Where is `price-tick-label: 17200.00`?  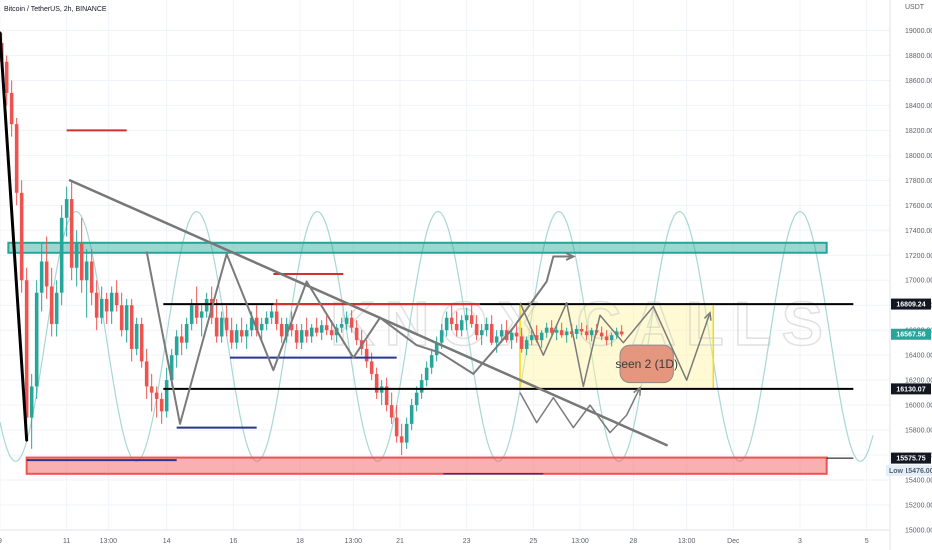
price-tick-label: 17200.00 is located at coordinates (918, 256).